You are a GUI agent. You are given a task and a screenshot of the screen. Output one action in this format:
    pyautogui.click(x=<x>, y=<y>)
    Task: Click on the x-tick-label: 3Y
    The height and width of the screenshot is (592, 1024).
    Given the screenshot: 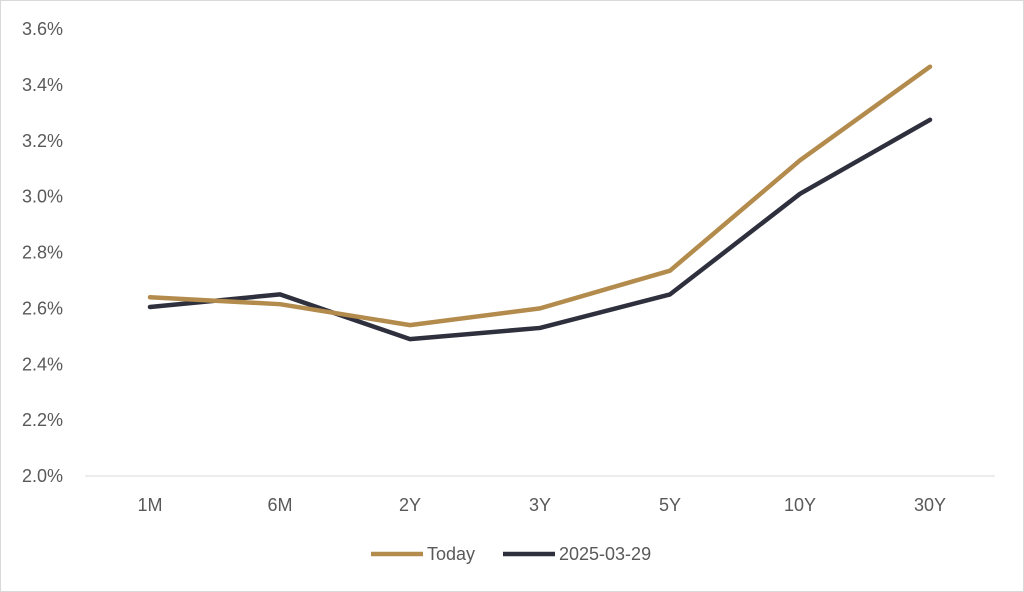 What is the action you would take?
    pyautogui.click(x=540, y=505)
    